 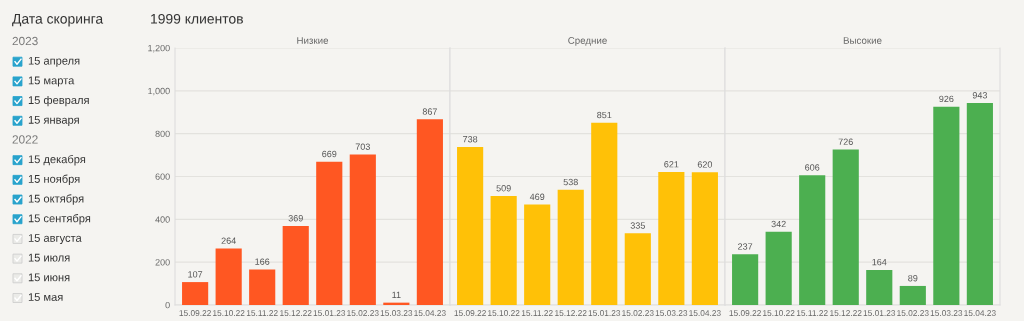 What do you see at coordinates (197, 18) in the screenshot?
I see `chart-title: 1999 клиентов` at bounding box center [197, 18].